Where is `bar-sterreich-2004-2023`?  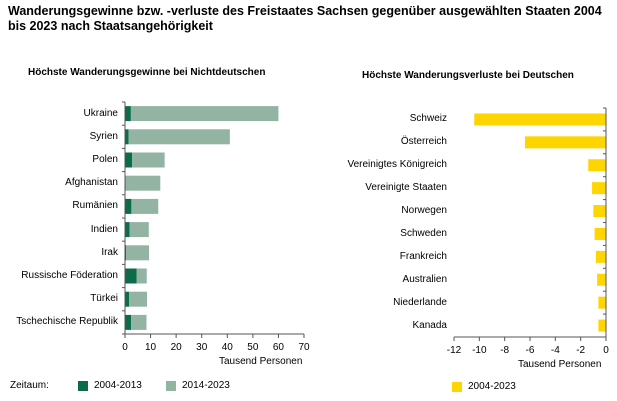
bar-sterreich-2004-2023 is located at coordinates (565, 142).